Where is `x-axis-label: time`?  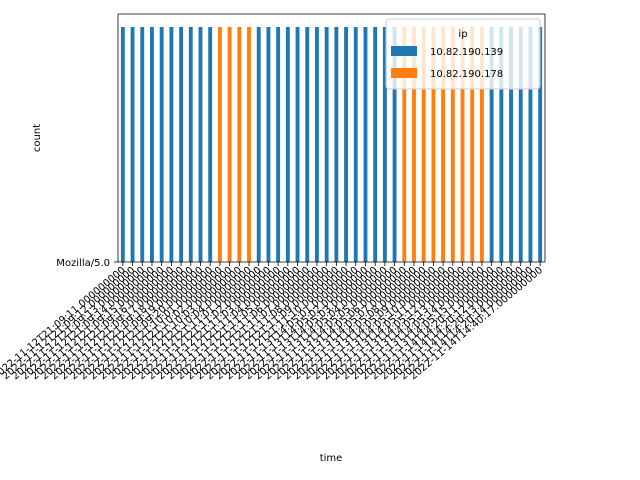 x-axis-label: time is located at coordinates (331, 458).